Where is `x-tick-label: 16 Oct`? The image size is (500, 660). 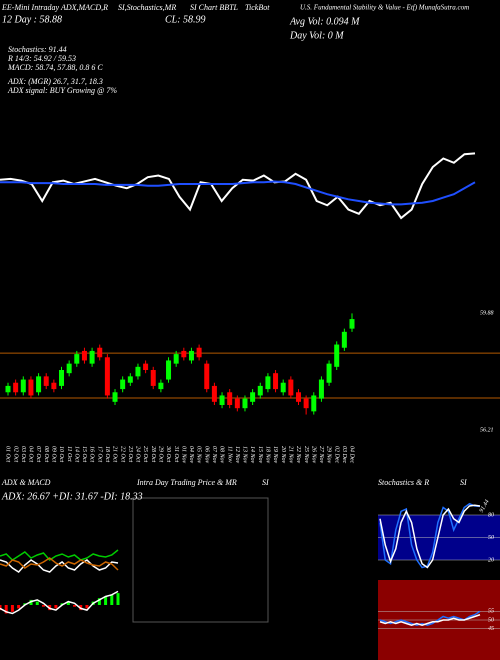
x-tick-label: 16 Oct is located at coordinates (92, 454).